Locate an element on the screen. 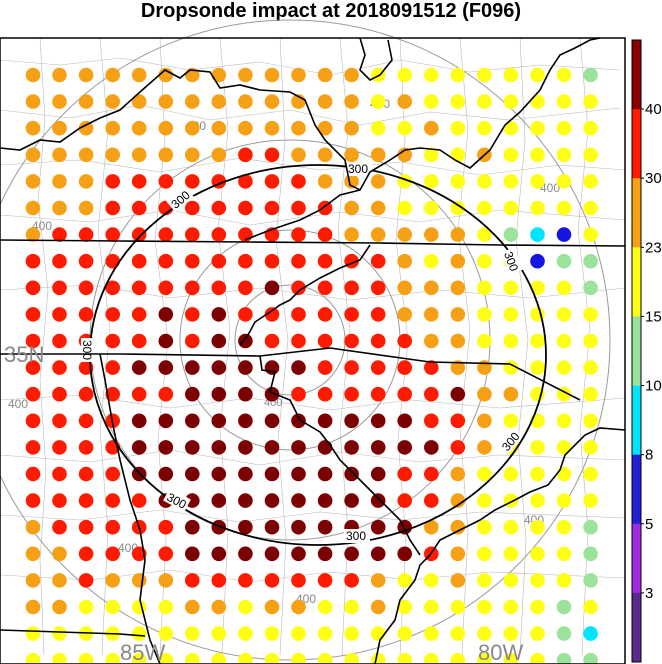 Image resolution: width=662 pixels, height=664 pixels. svg-text: 400 is located at coordinates (550, 188).